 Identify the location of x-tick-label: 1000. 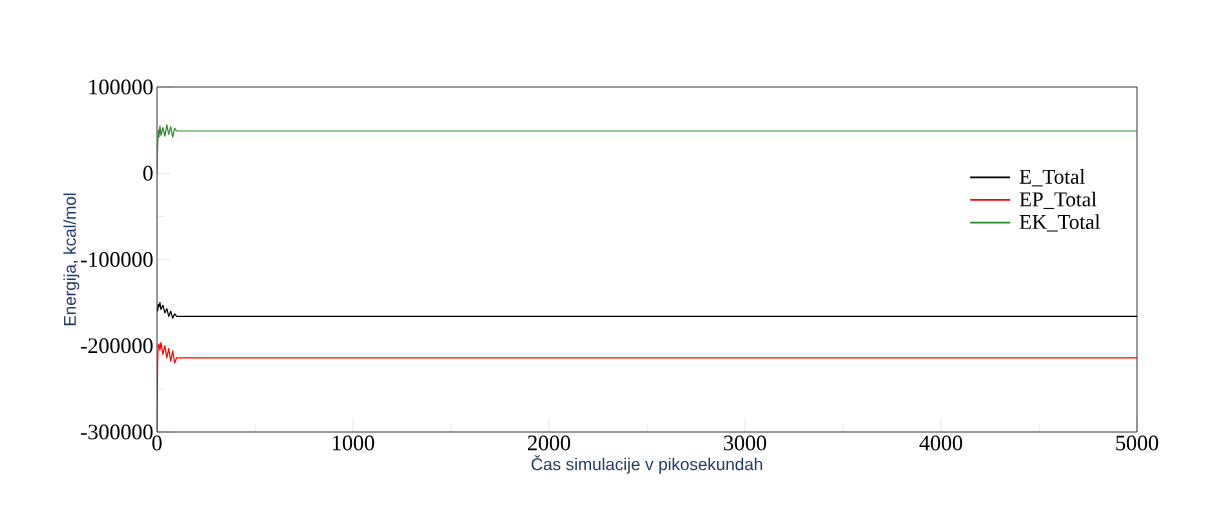
(353, 443).